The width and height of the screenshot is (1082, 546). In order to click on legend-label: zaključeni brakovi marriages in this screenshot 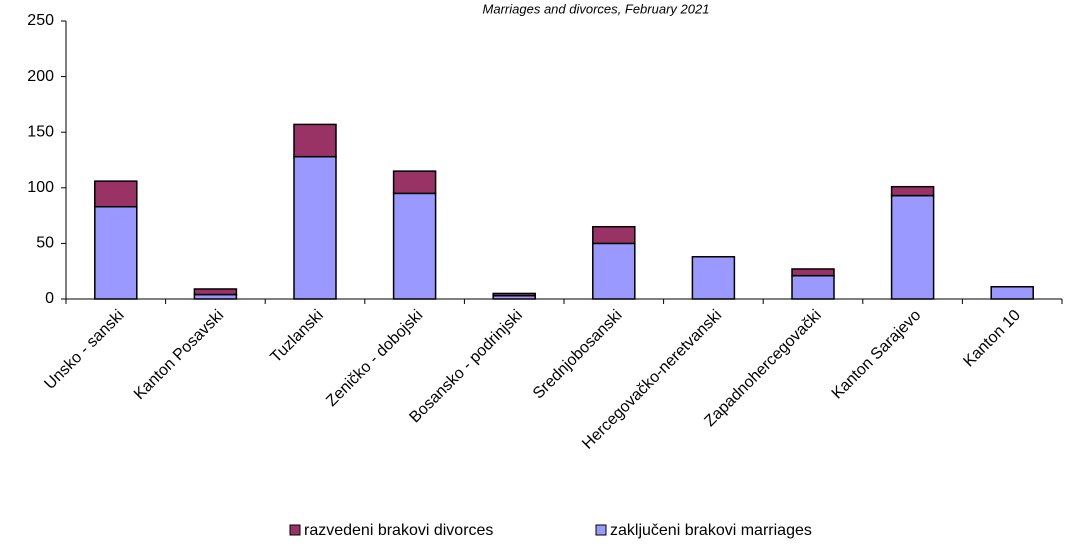, I will do `click(711, 530)`.